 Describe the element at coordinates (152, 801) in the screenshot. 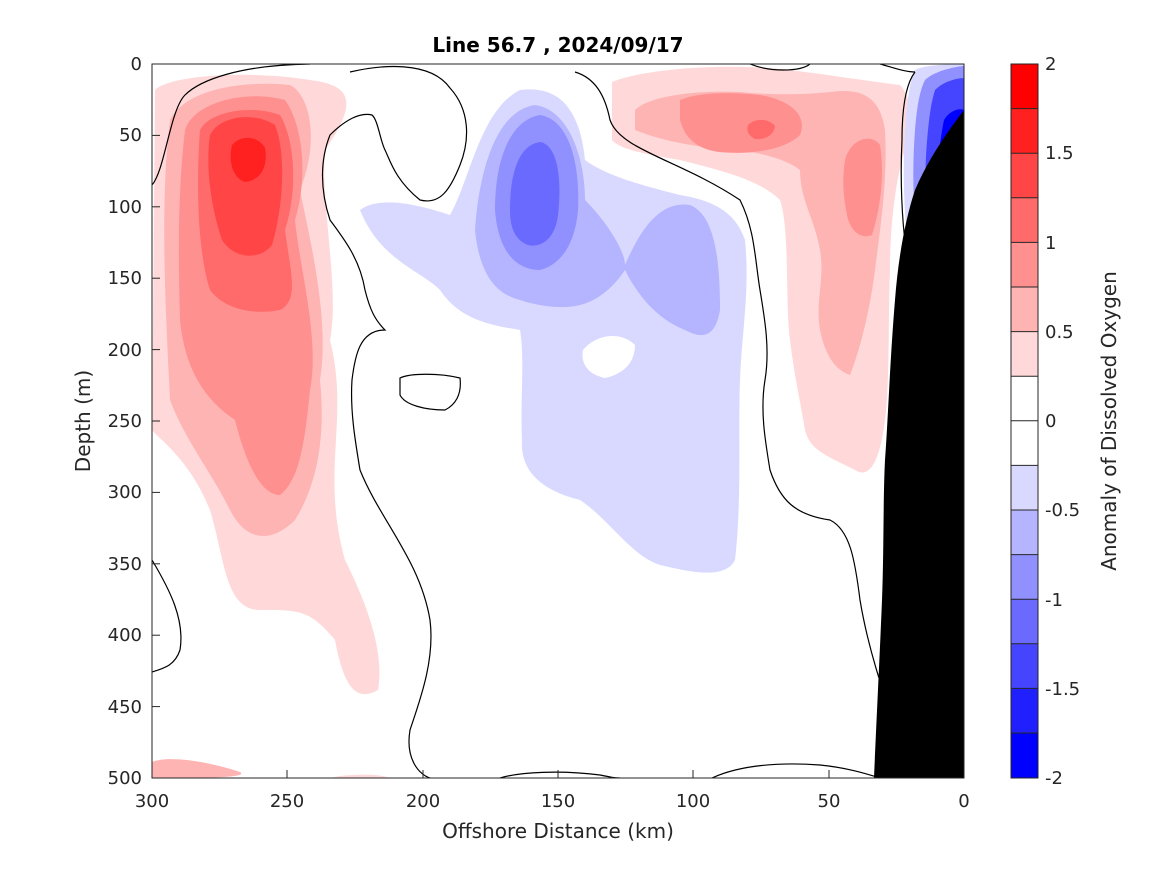

I see `x-tick-label: 300` at that location.